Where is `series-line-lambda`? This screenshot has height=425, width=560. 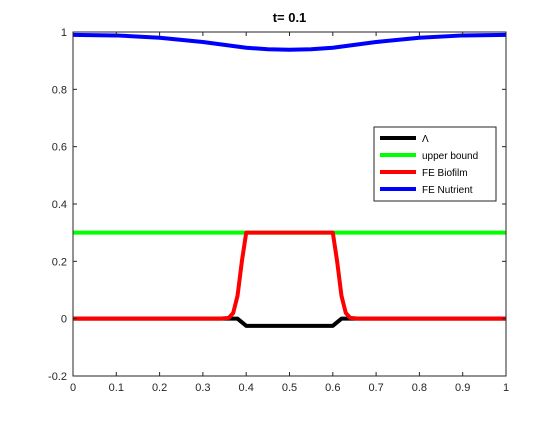
series-line-lambda is located at coordinates (289, 322).